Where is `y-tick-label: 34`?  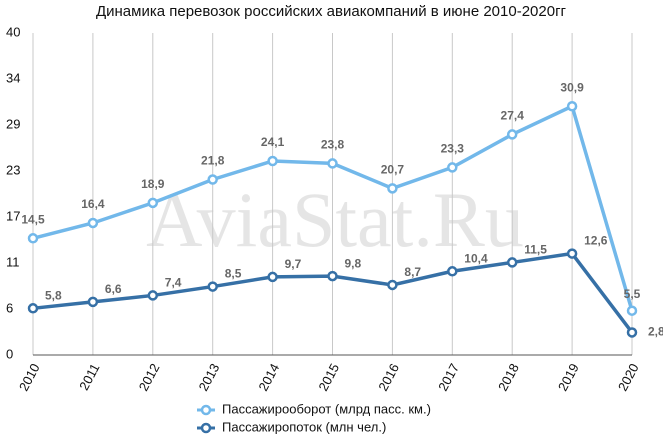 y-tick-label: 34 is located at coordinates (13, 77).